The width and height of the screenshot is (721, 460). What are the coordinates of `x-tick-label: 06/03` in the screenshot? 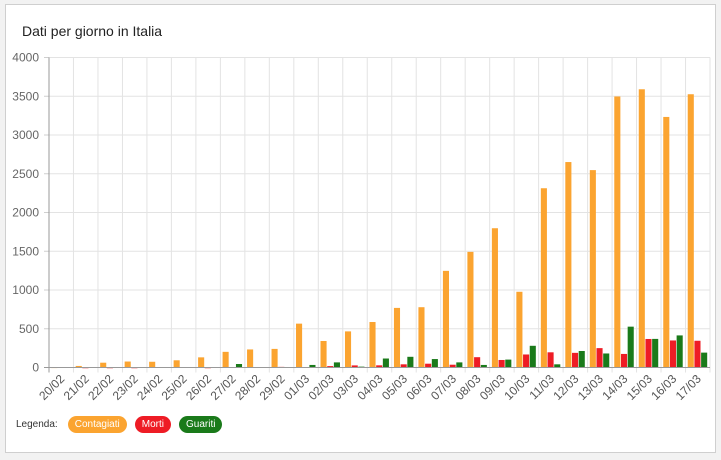 It's located at (418, 386).